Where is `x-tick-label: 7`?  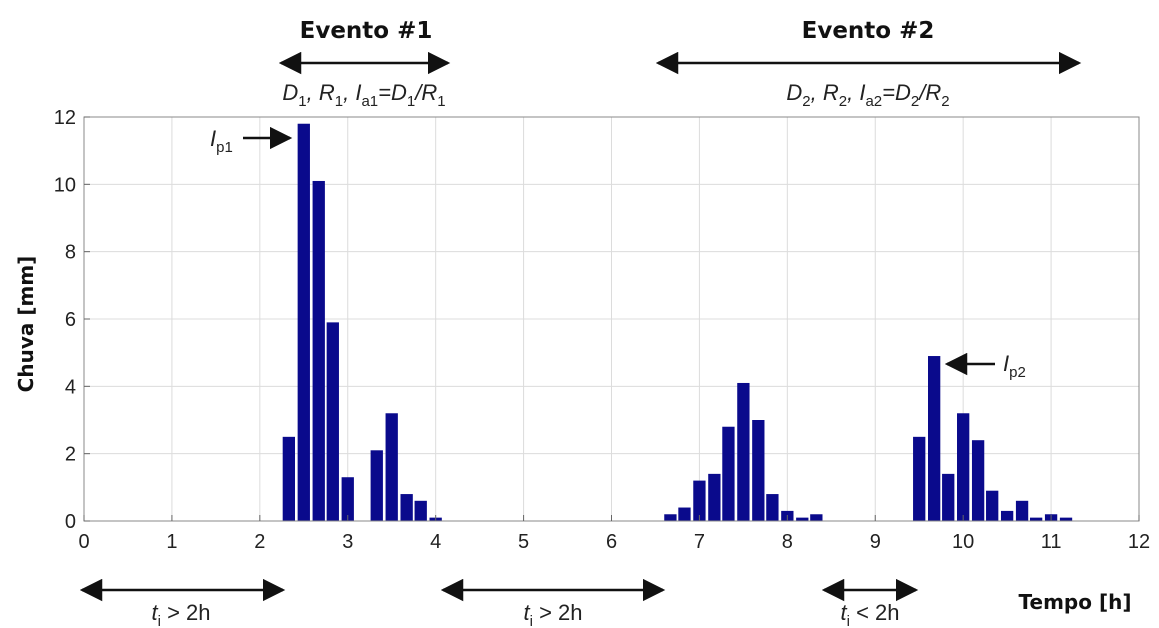
x-tick-label: 7 is located at coordinates (699, 542).